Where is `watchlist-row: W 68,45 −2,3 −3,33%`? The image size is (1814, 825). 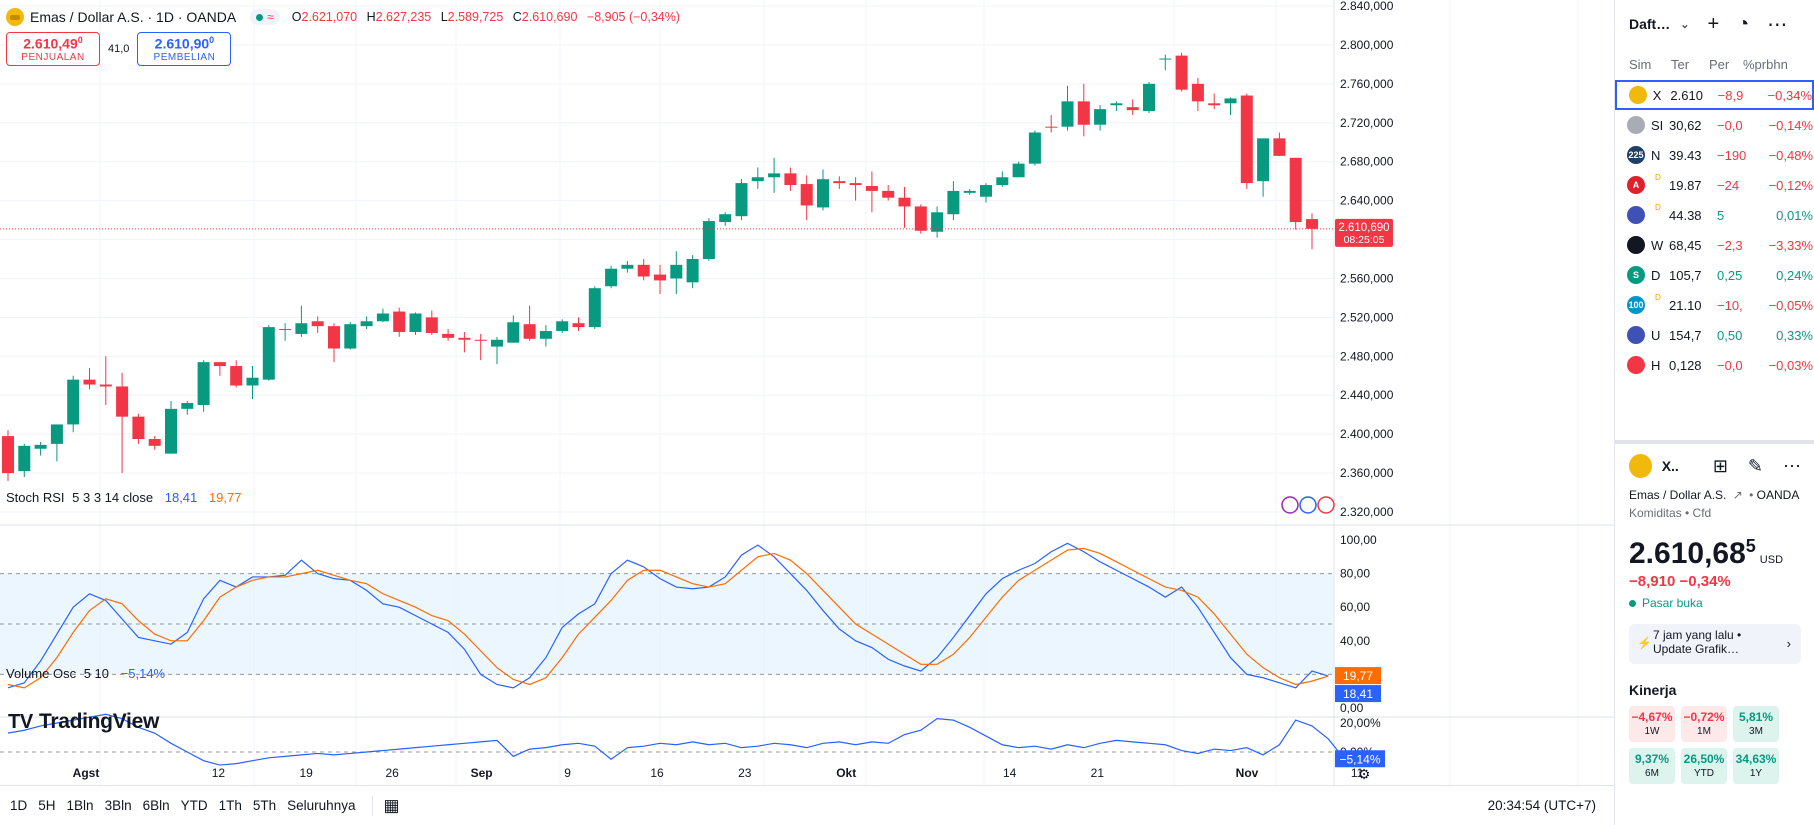 watchlist-row: W 68,45 −2,3 −3,33% is located at coordinates (1714, 245).